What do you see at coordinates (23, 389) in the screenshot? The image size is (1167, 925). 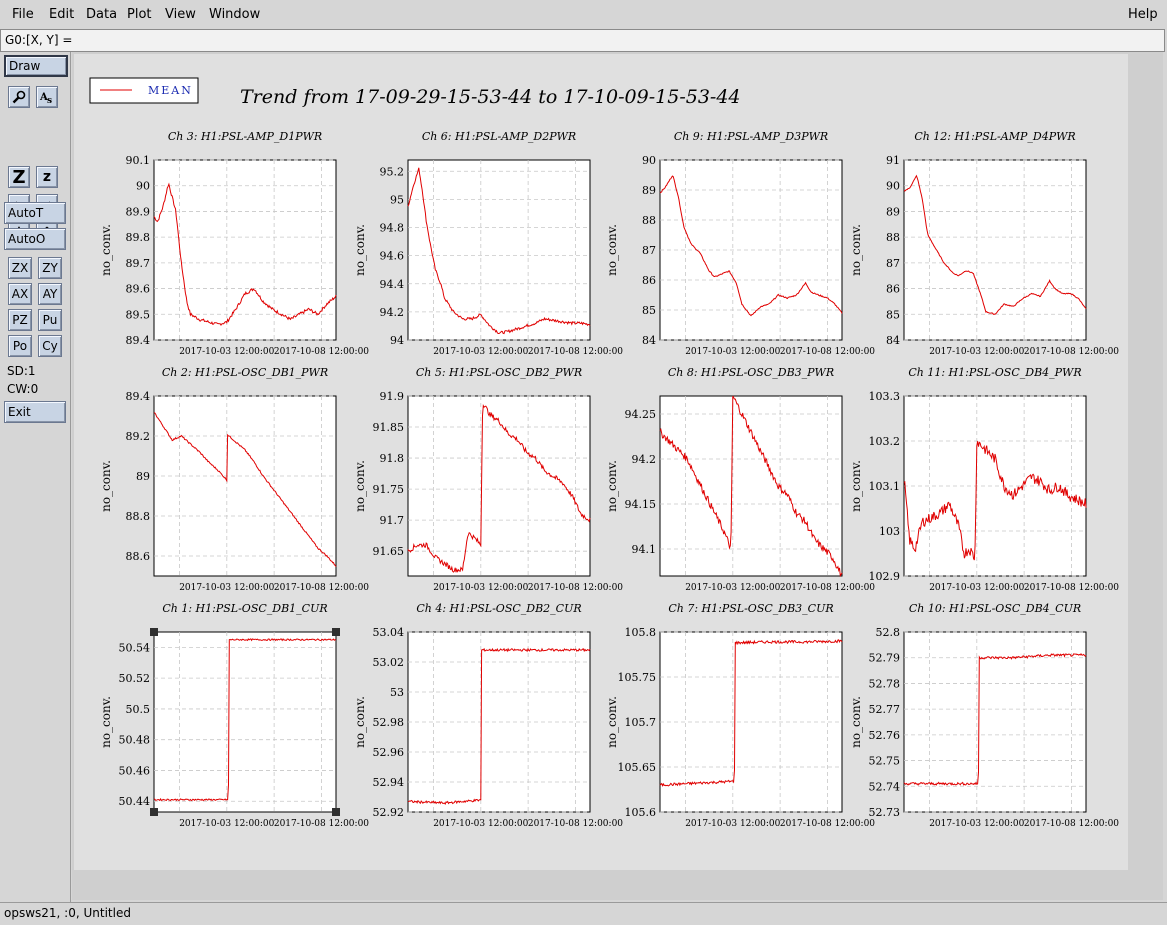 I see `cw-label: CW:0` at bounding box center [23, 389].